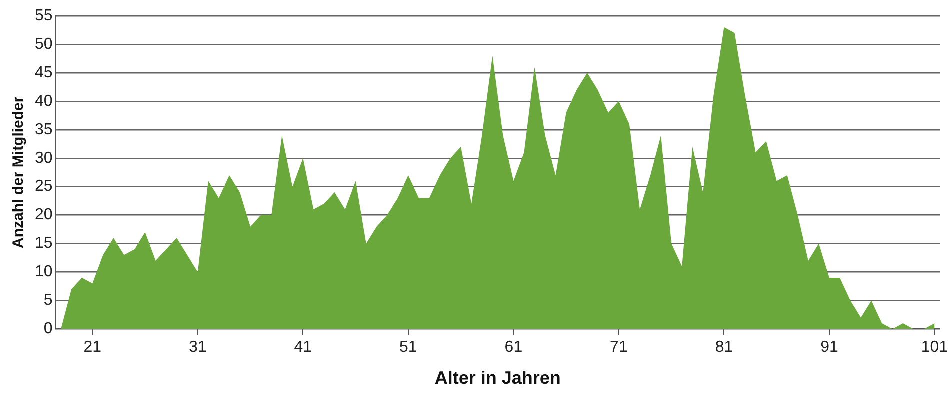  Describe the element at coordinates (44, 101) in the screenshot. I see `y-tick-label: 40` at that location.